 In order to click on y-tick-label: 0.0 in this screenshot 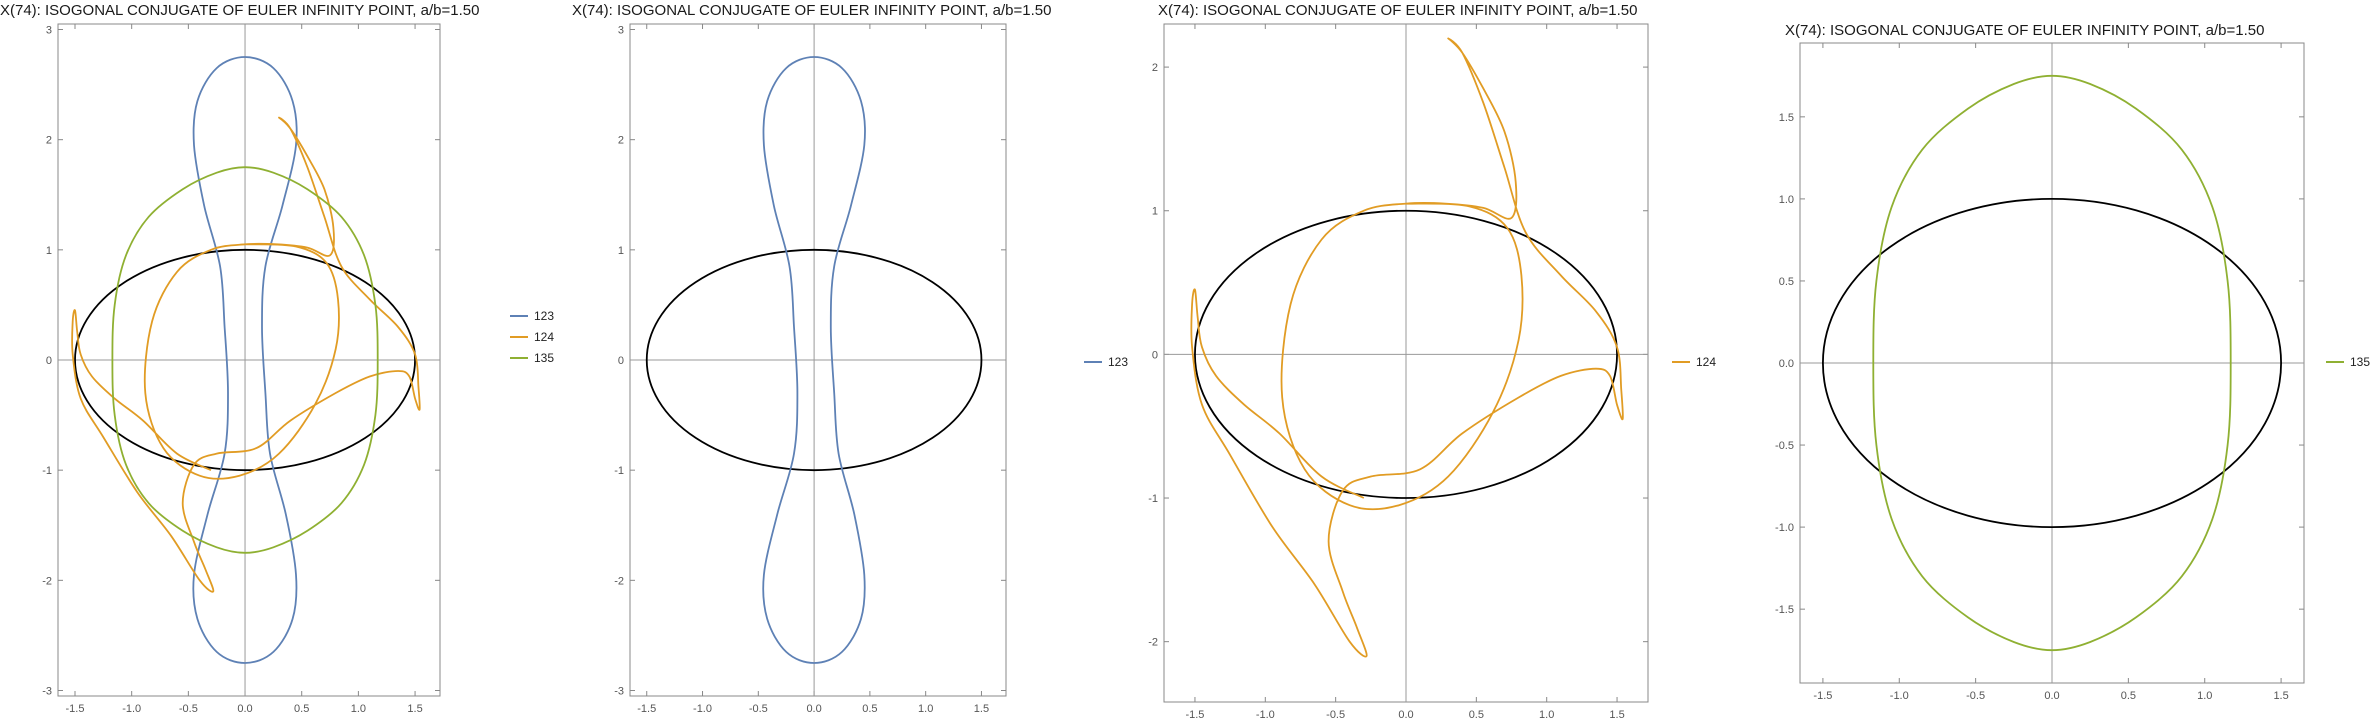, I will do `click(1786, 364)`.